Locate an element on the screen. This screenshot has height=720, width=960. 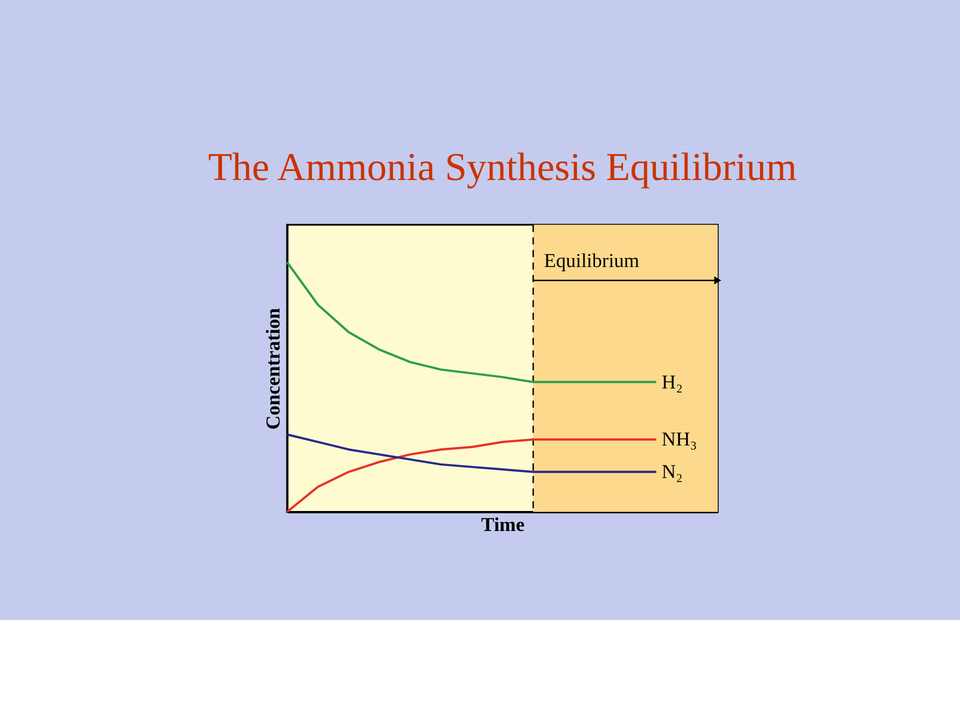
y-axis-title: Concentration is located at coordinates (273, 369).